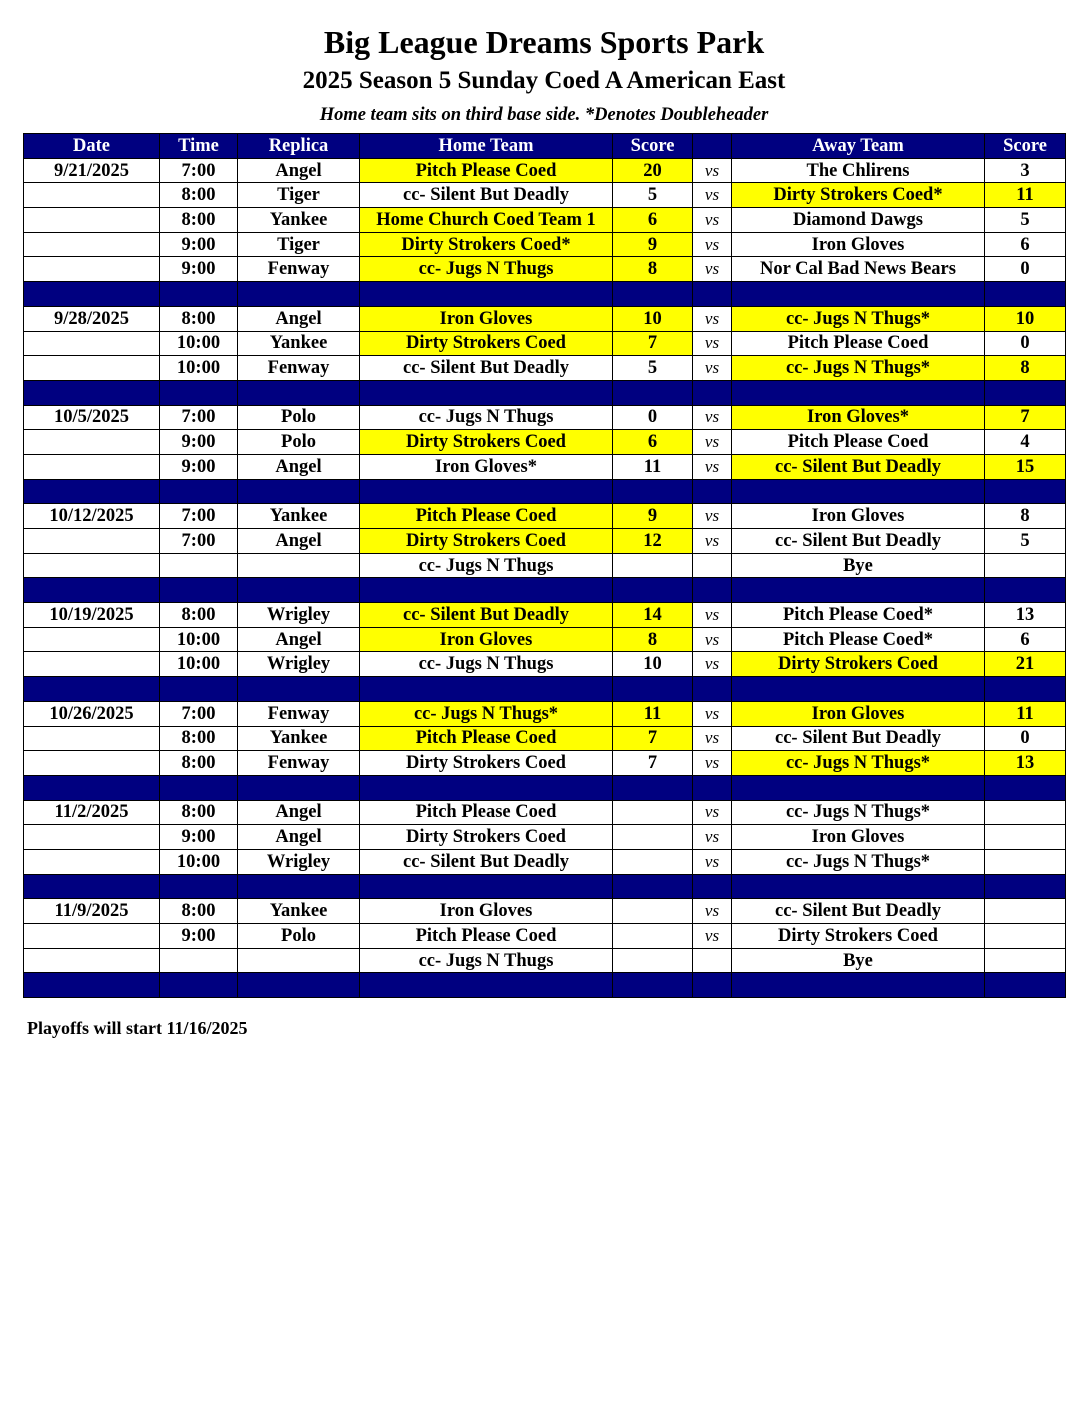 The width and height of the screenshot is (1088, 1408). What do you see at coordinates (91, 713) in the screenshot?
I see `date-cell: 10/26/2025` at bounding box center [91, 713].